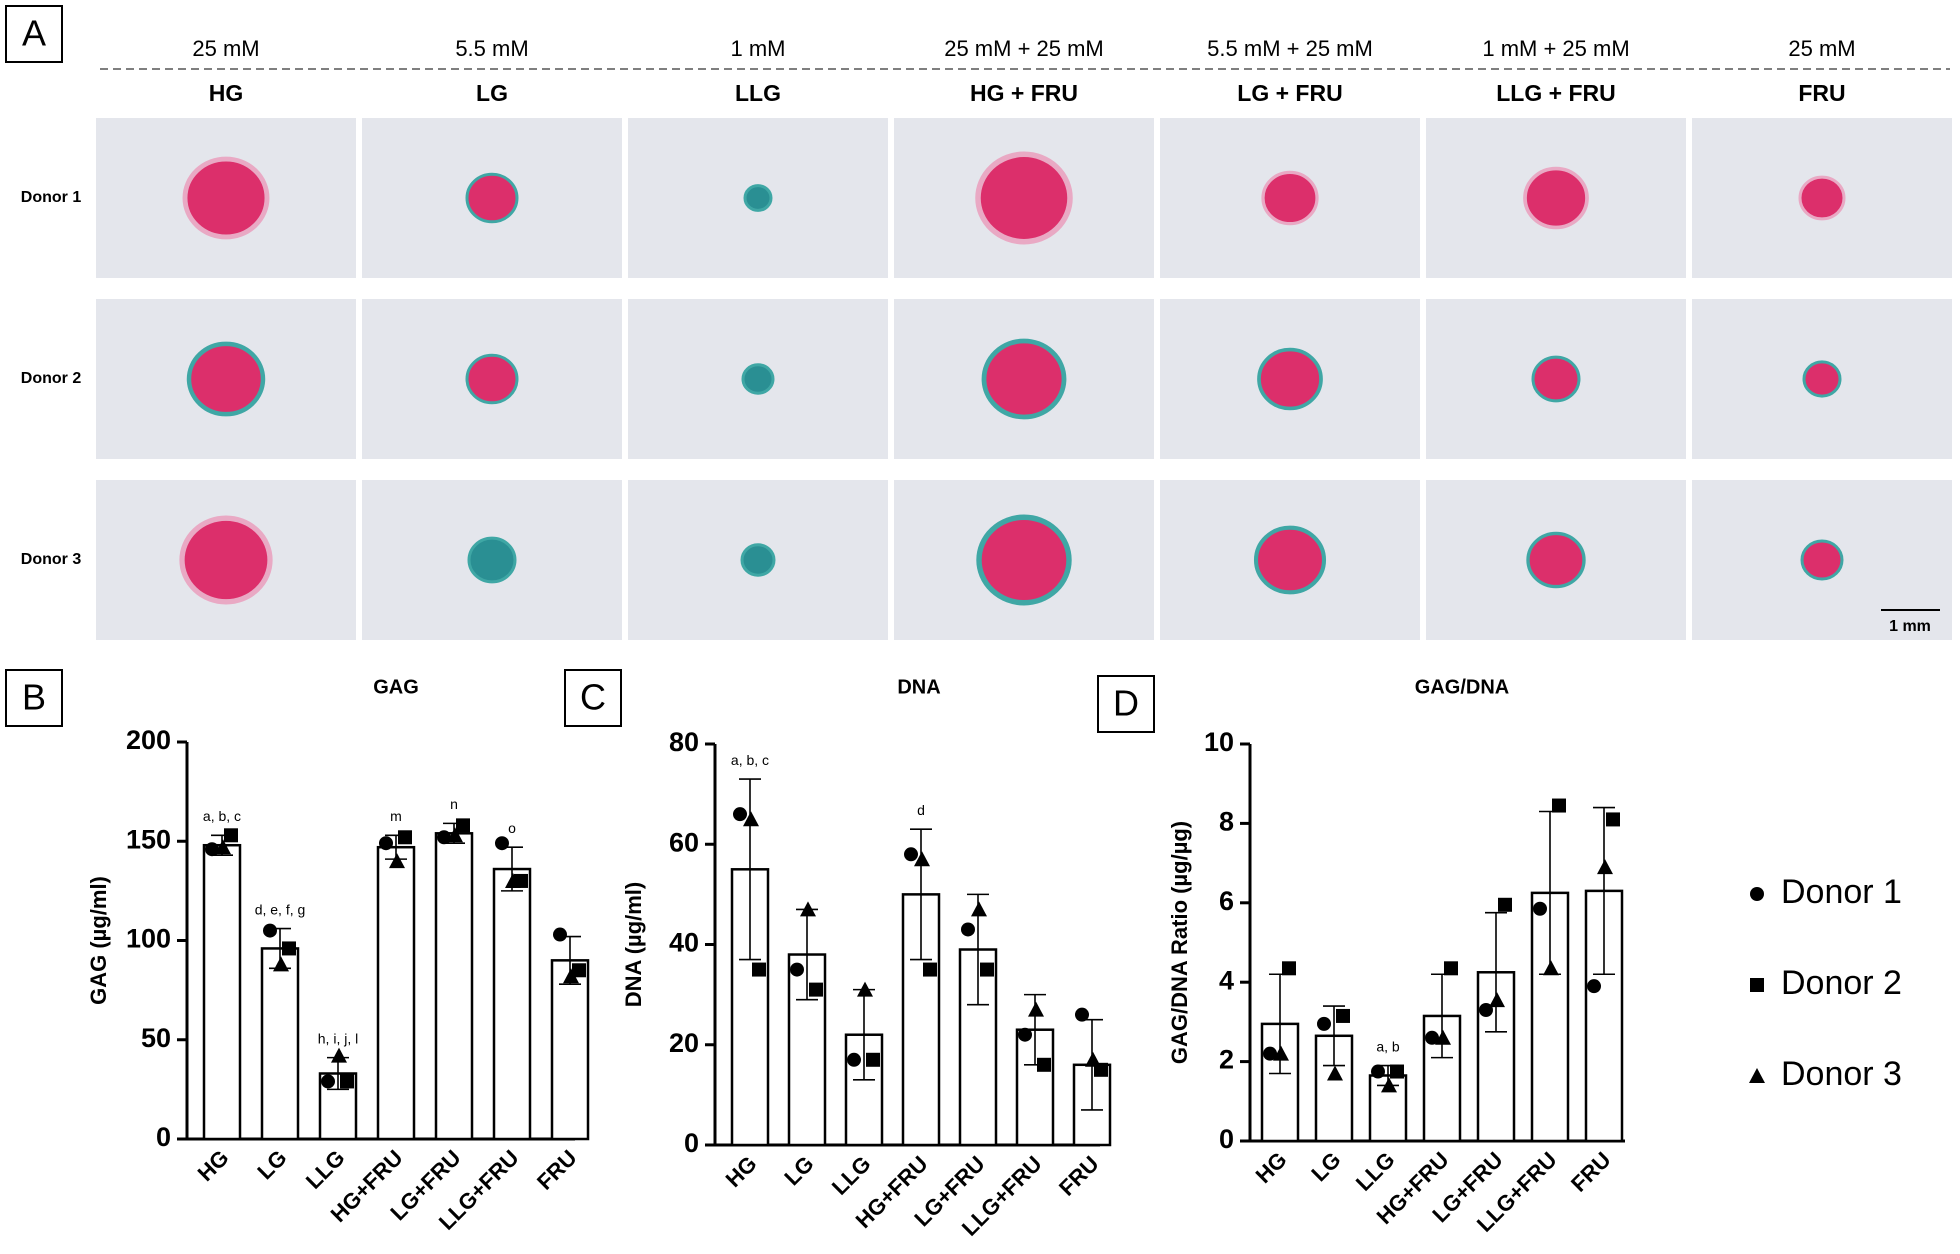 The height and width of the screenshot is (1254, 1960). Describe the element at coordinates (51, 197) in the screenshot. I see `donor-row-label: Donor 1` at that location.